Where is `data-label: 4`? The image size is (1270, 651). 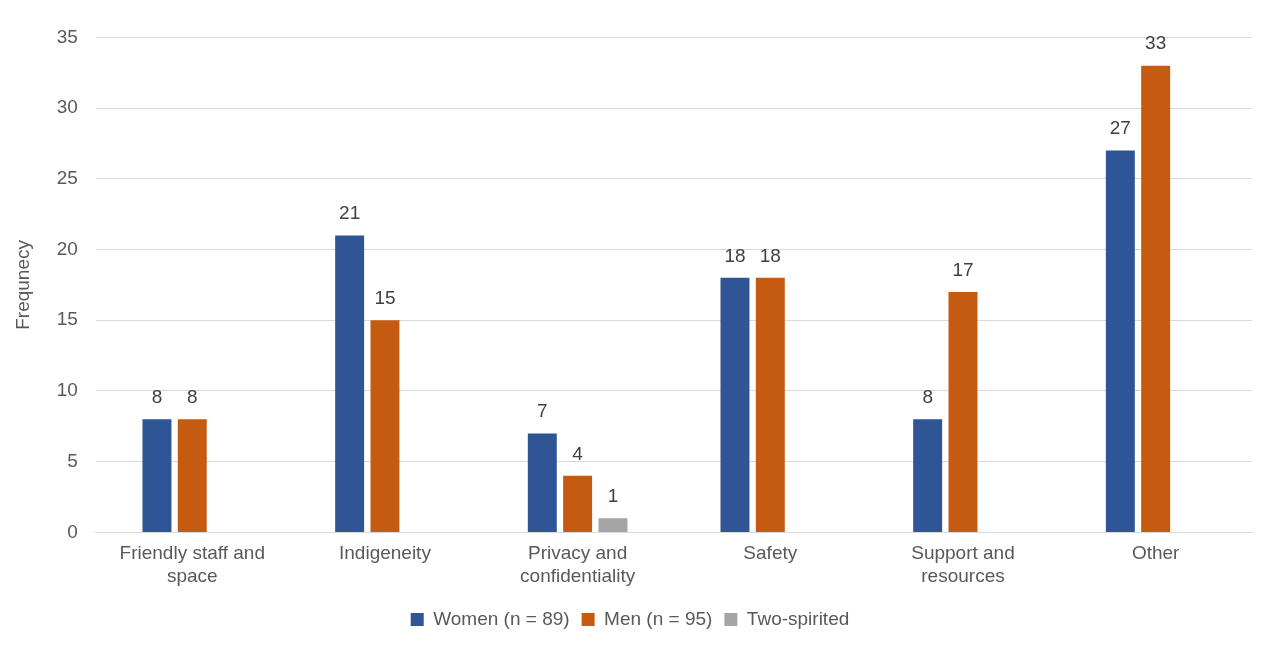
data-label: 4 is located at coordinates (578, 453).